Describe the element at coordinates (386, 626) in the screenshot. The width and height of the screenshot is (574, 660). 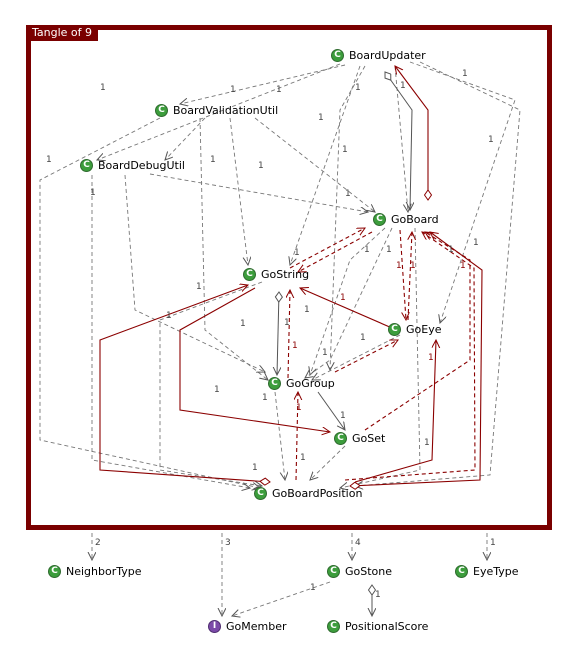
I see `node-label: PositionalScore` at that location.